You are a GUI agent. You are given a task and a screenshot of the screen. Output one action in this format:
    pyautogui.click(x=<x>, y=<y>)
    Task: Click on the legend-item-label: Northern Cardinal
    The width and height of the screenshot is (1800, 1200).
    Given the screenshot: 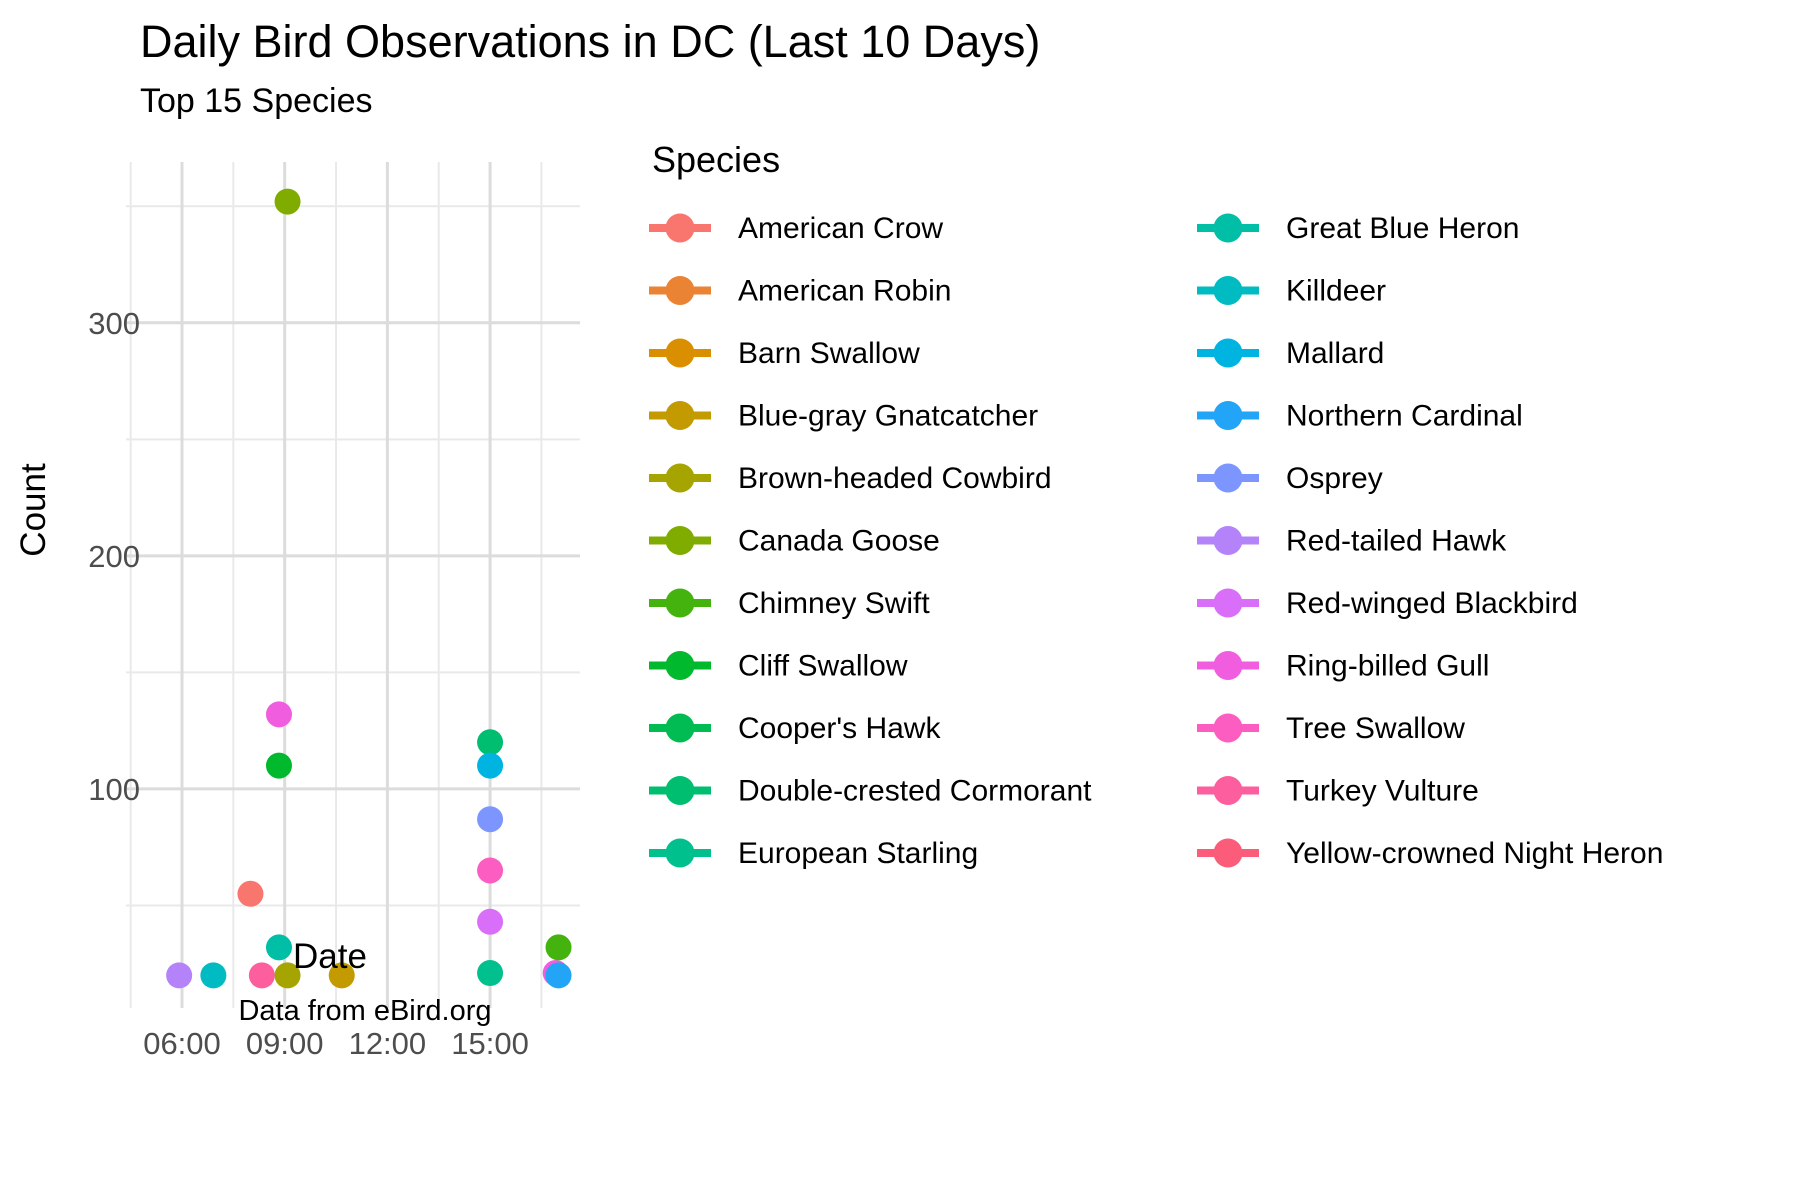 What is the action you would take?
    pyautogui.click(x=1404, y=416)
    